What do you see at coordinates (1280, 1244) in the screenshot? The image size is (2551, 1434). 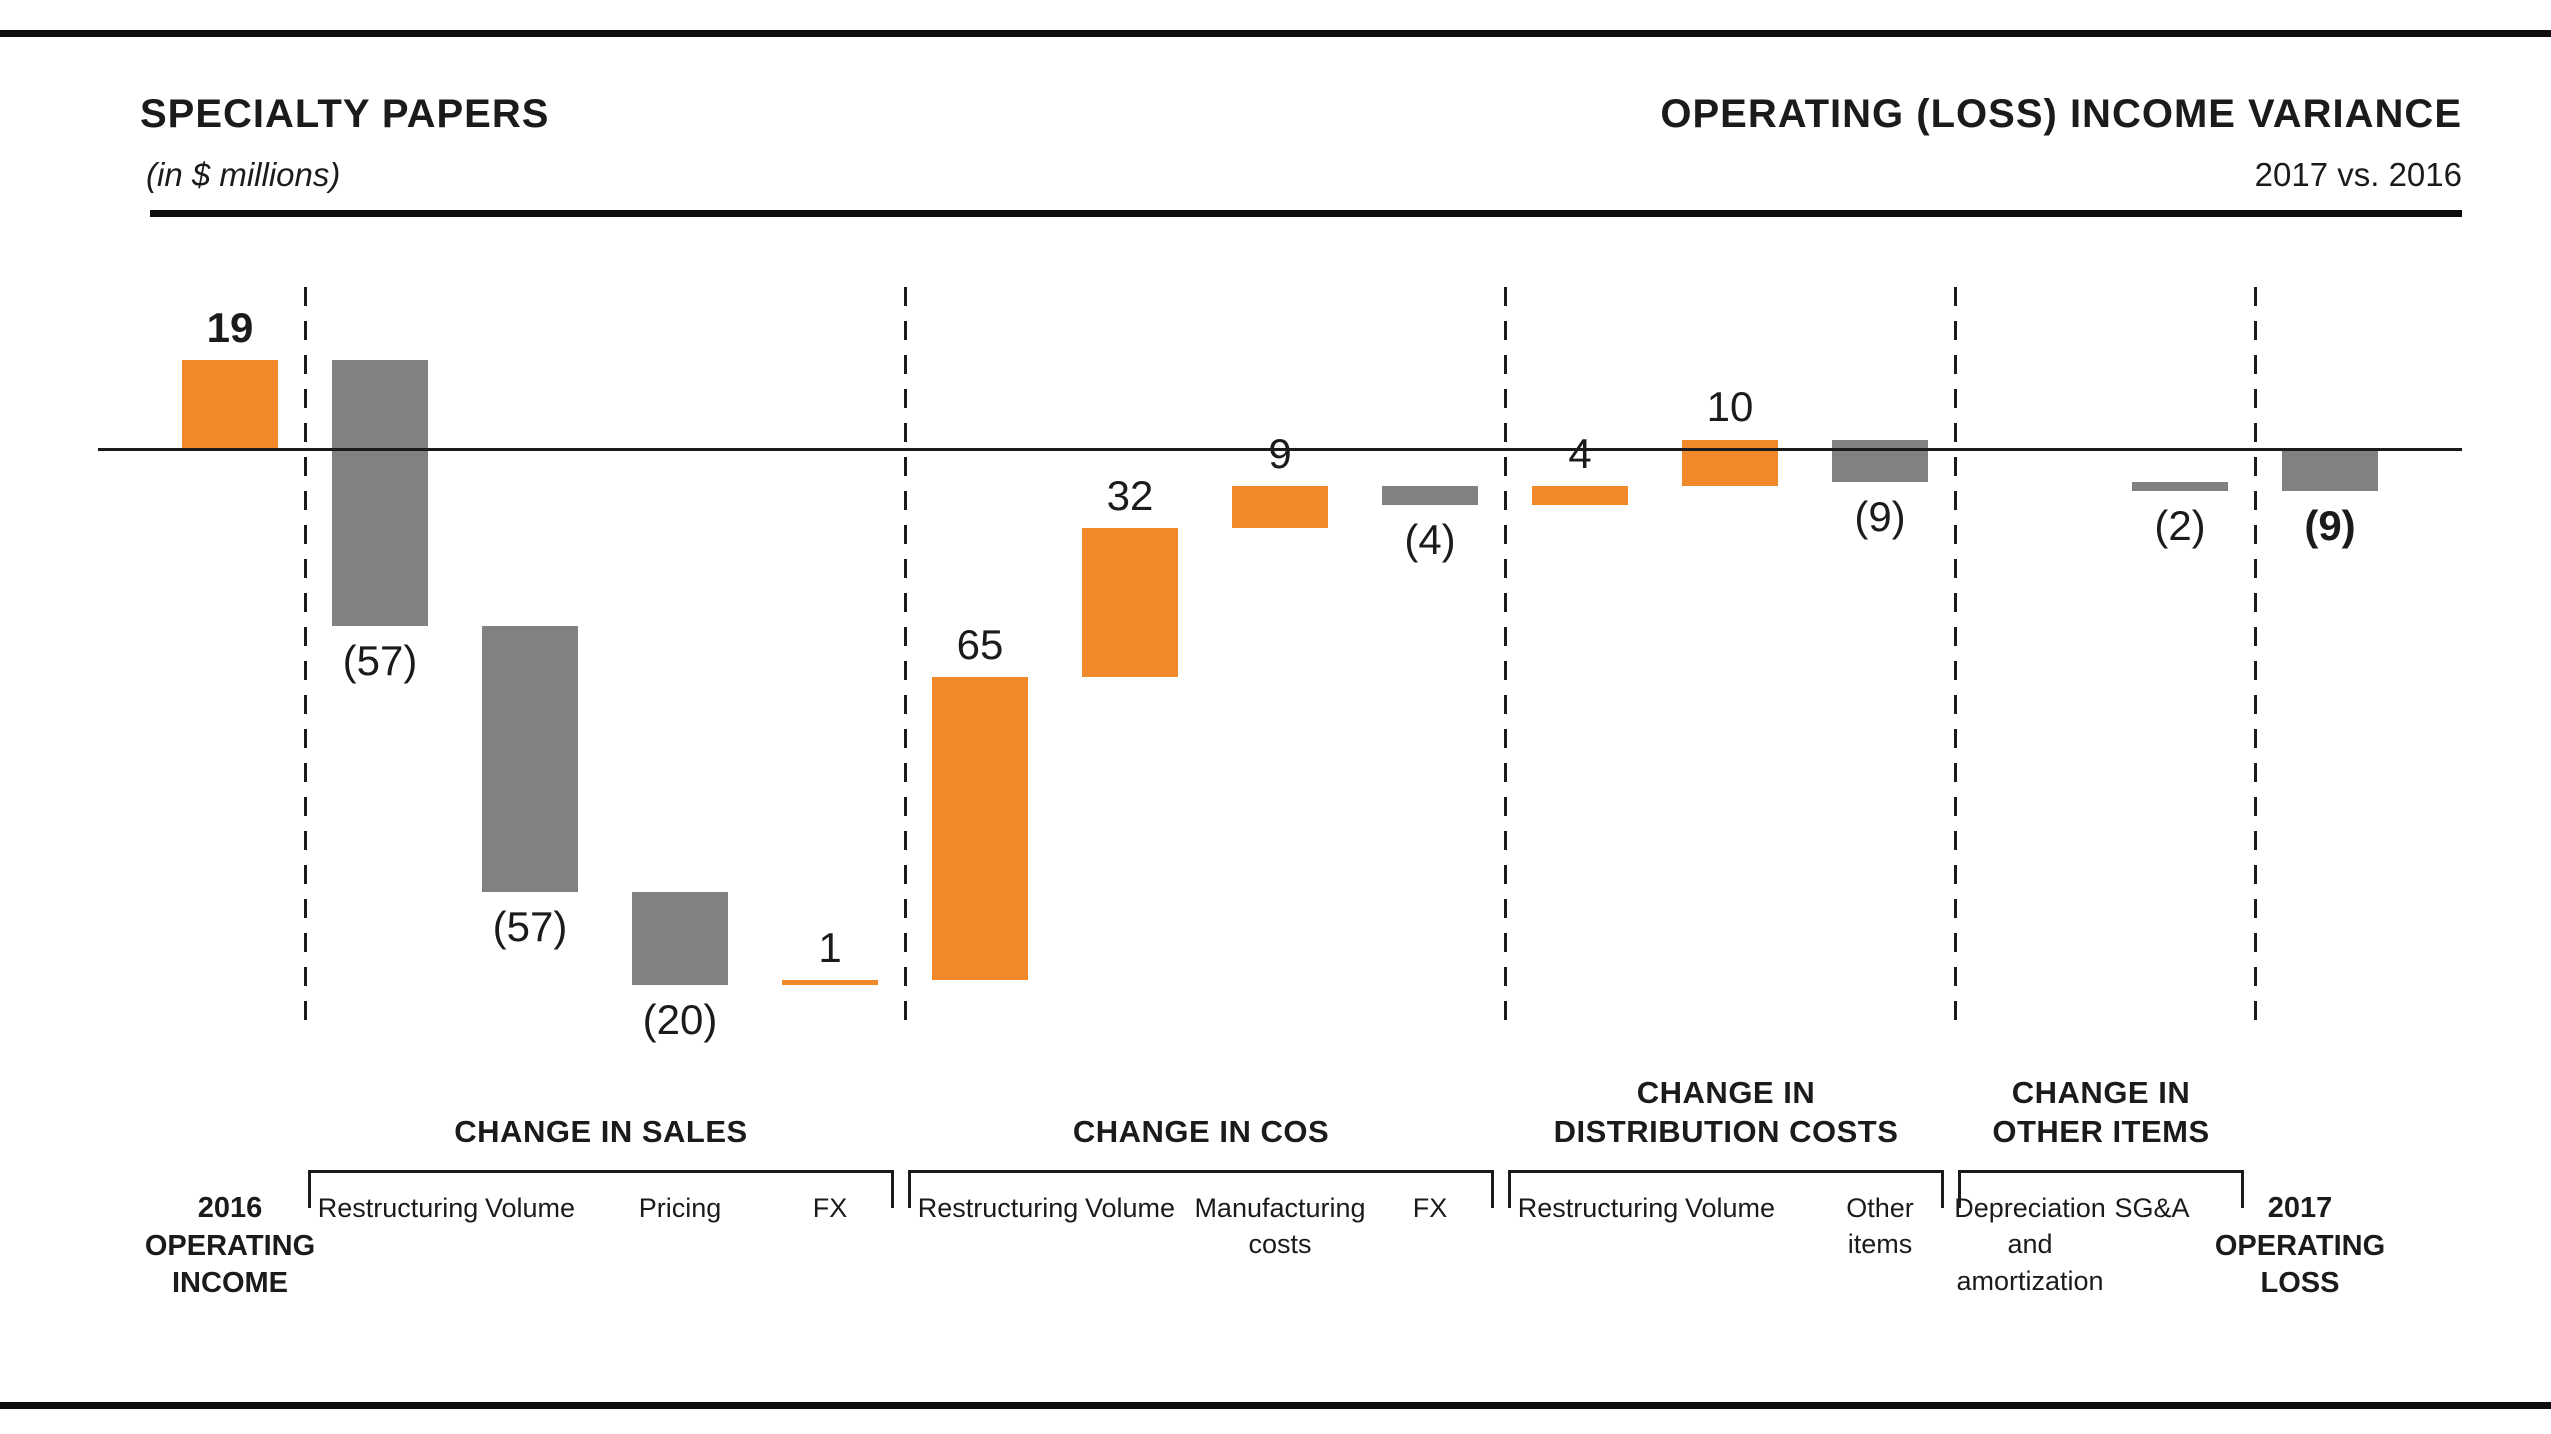 I see `axis-label-line: costs` at bounding box center [1280, 1244].